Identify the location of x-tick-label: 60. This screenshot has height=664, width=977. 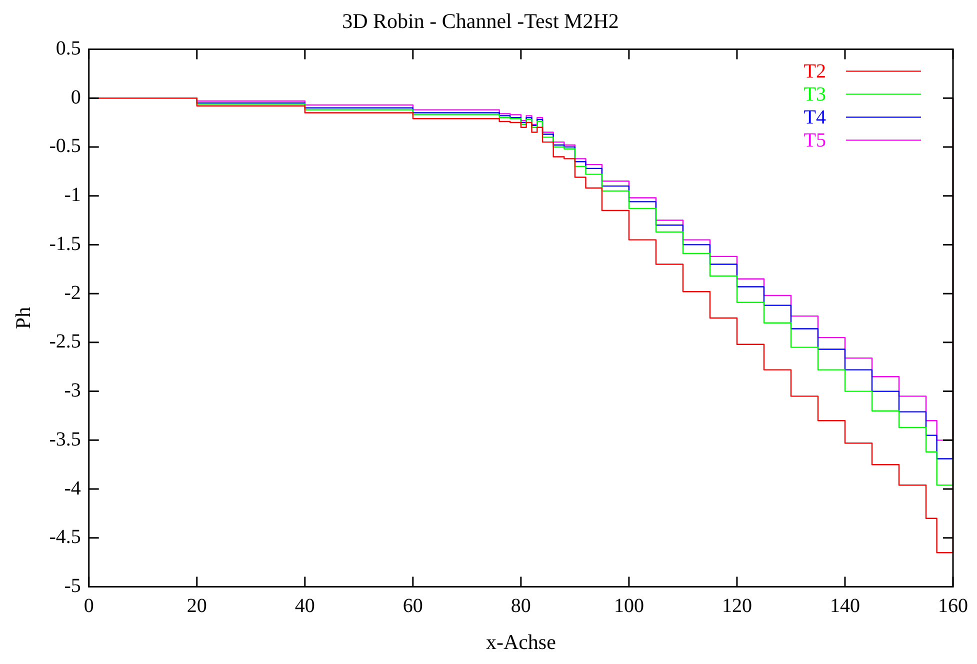
(412, 606).